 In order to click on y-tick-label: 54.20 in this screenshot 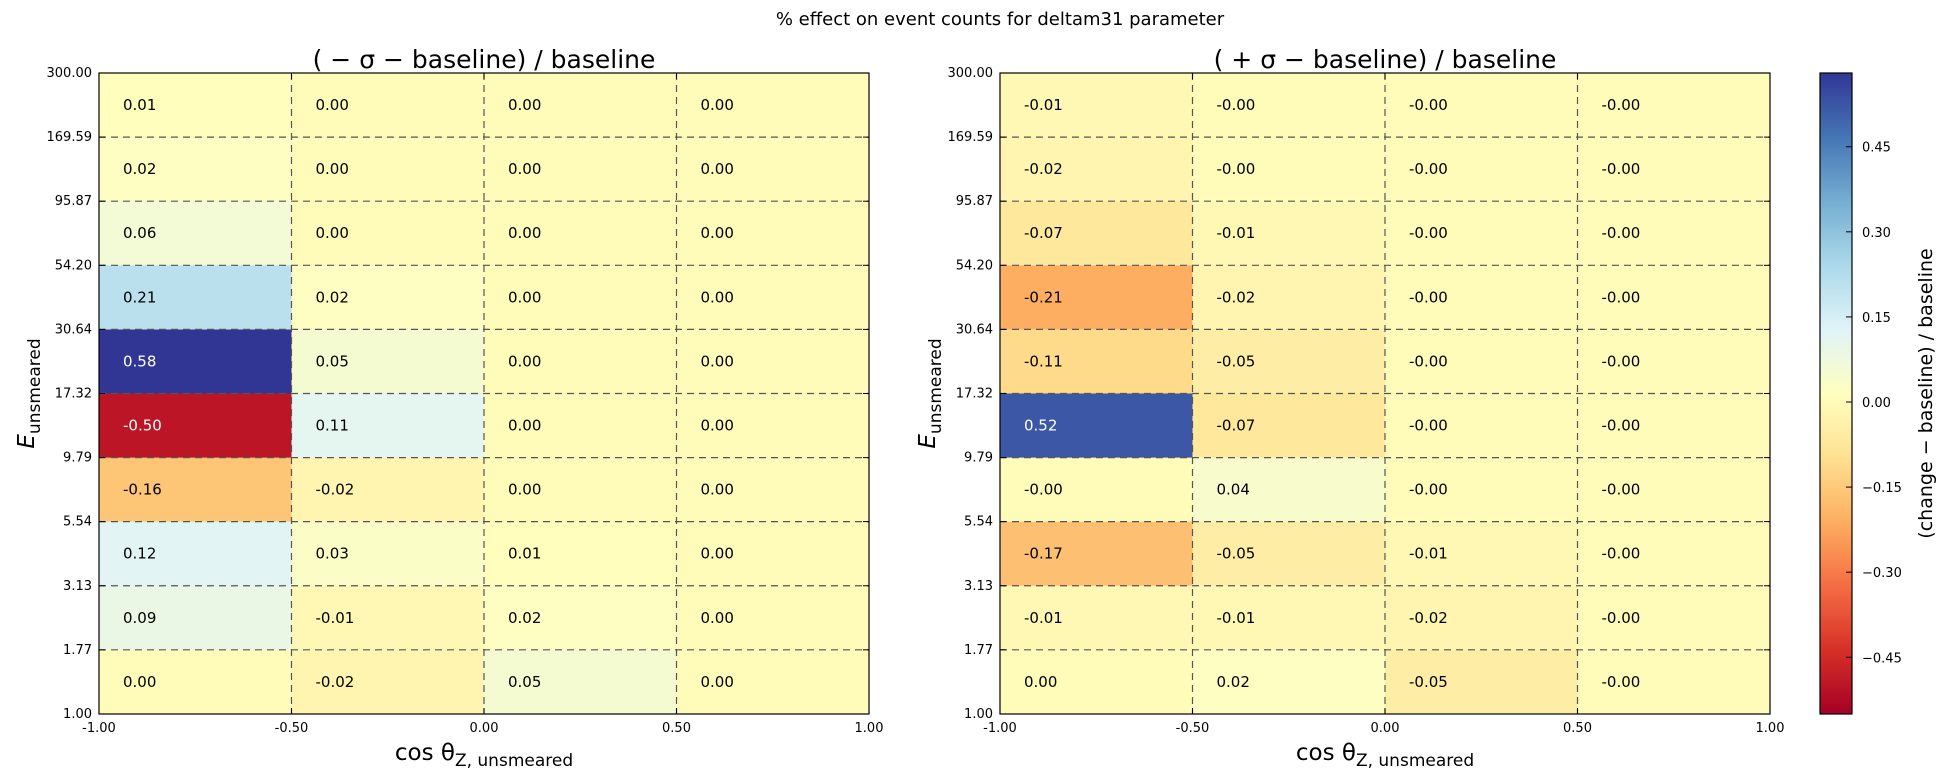, I will do `click(73, 265)`.